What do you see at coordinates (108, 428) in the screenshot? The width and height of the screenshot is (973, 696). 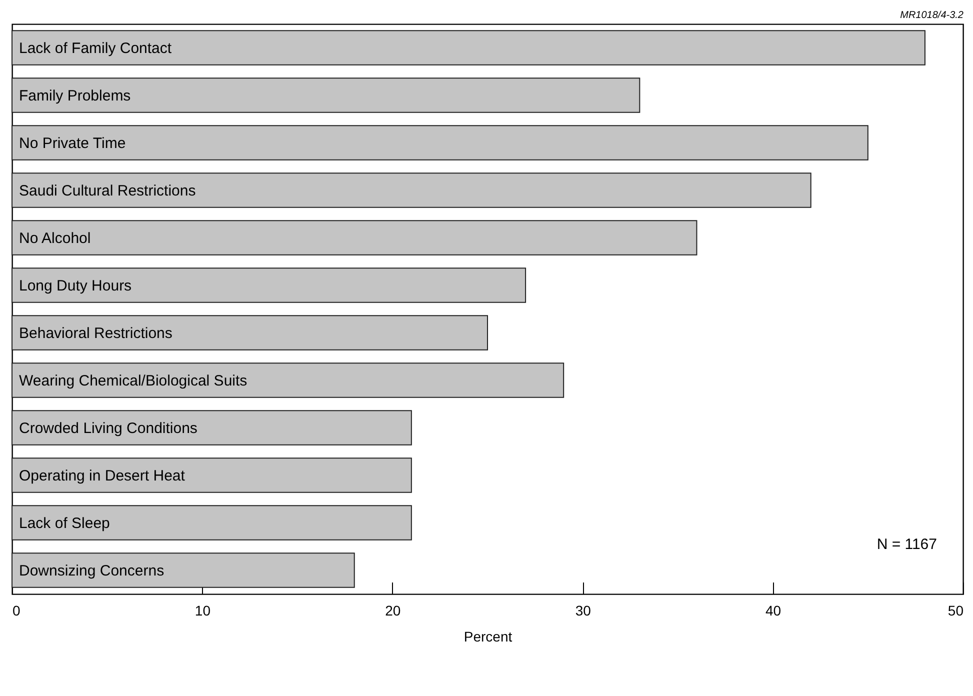 I see `y-tick-label: Crowded Living Conditions` at bounding box center [108, 428].